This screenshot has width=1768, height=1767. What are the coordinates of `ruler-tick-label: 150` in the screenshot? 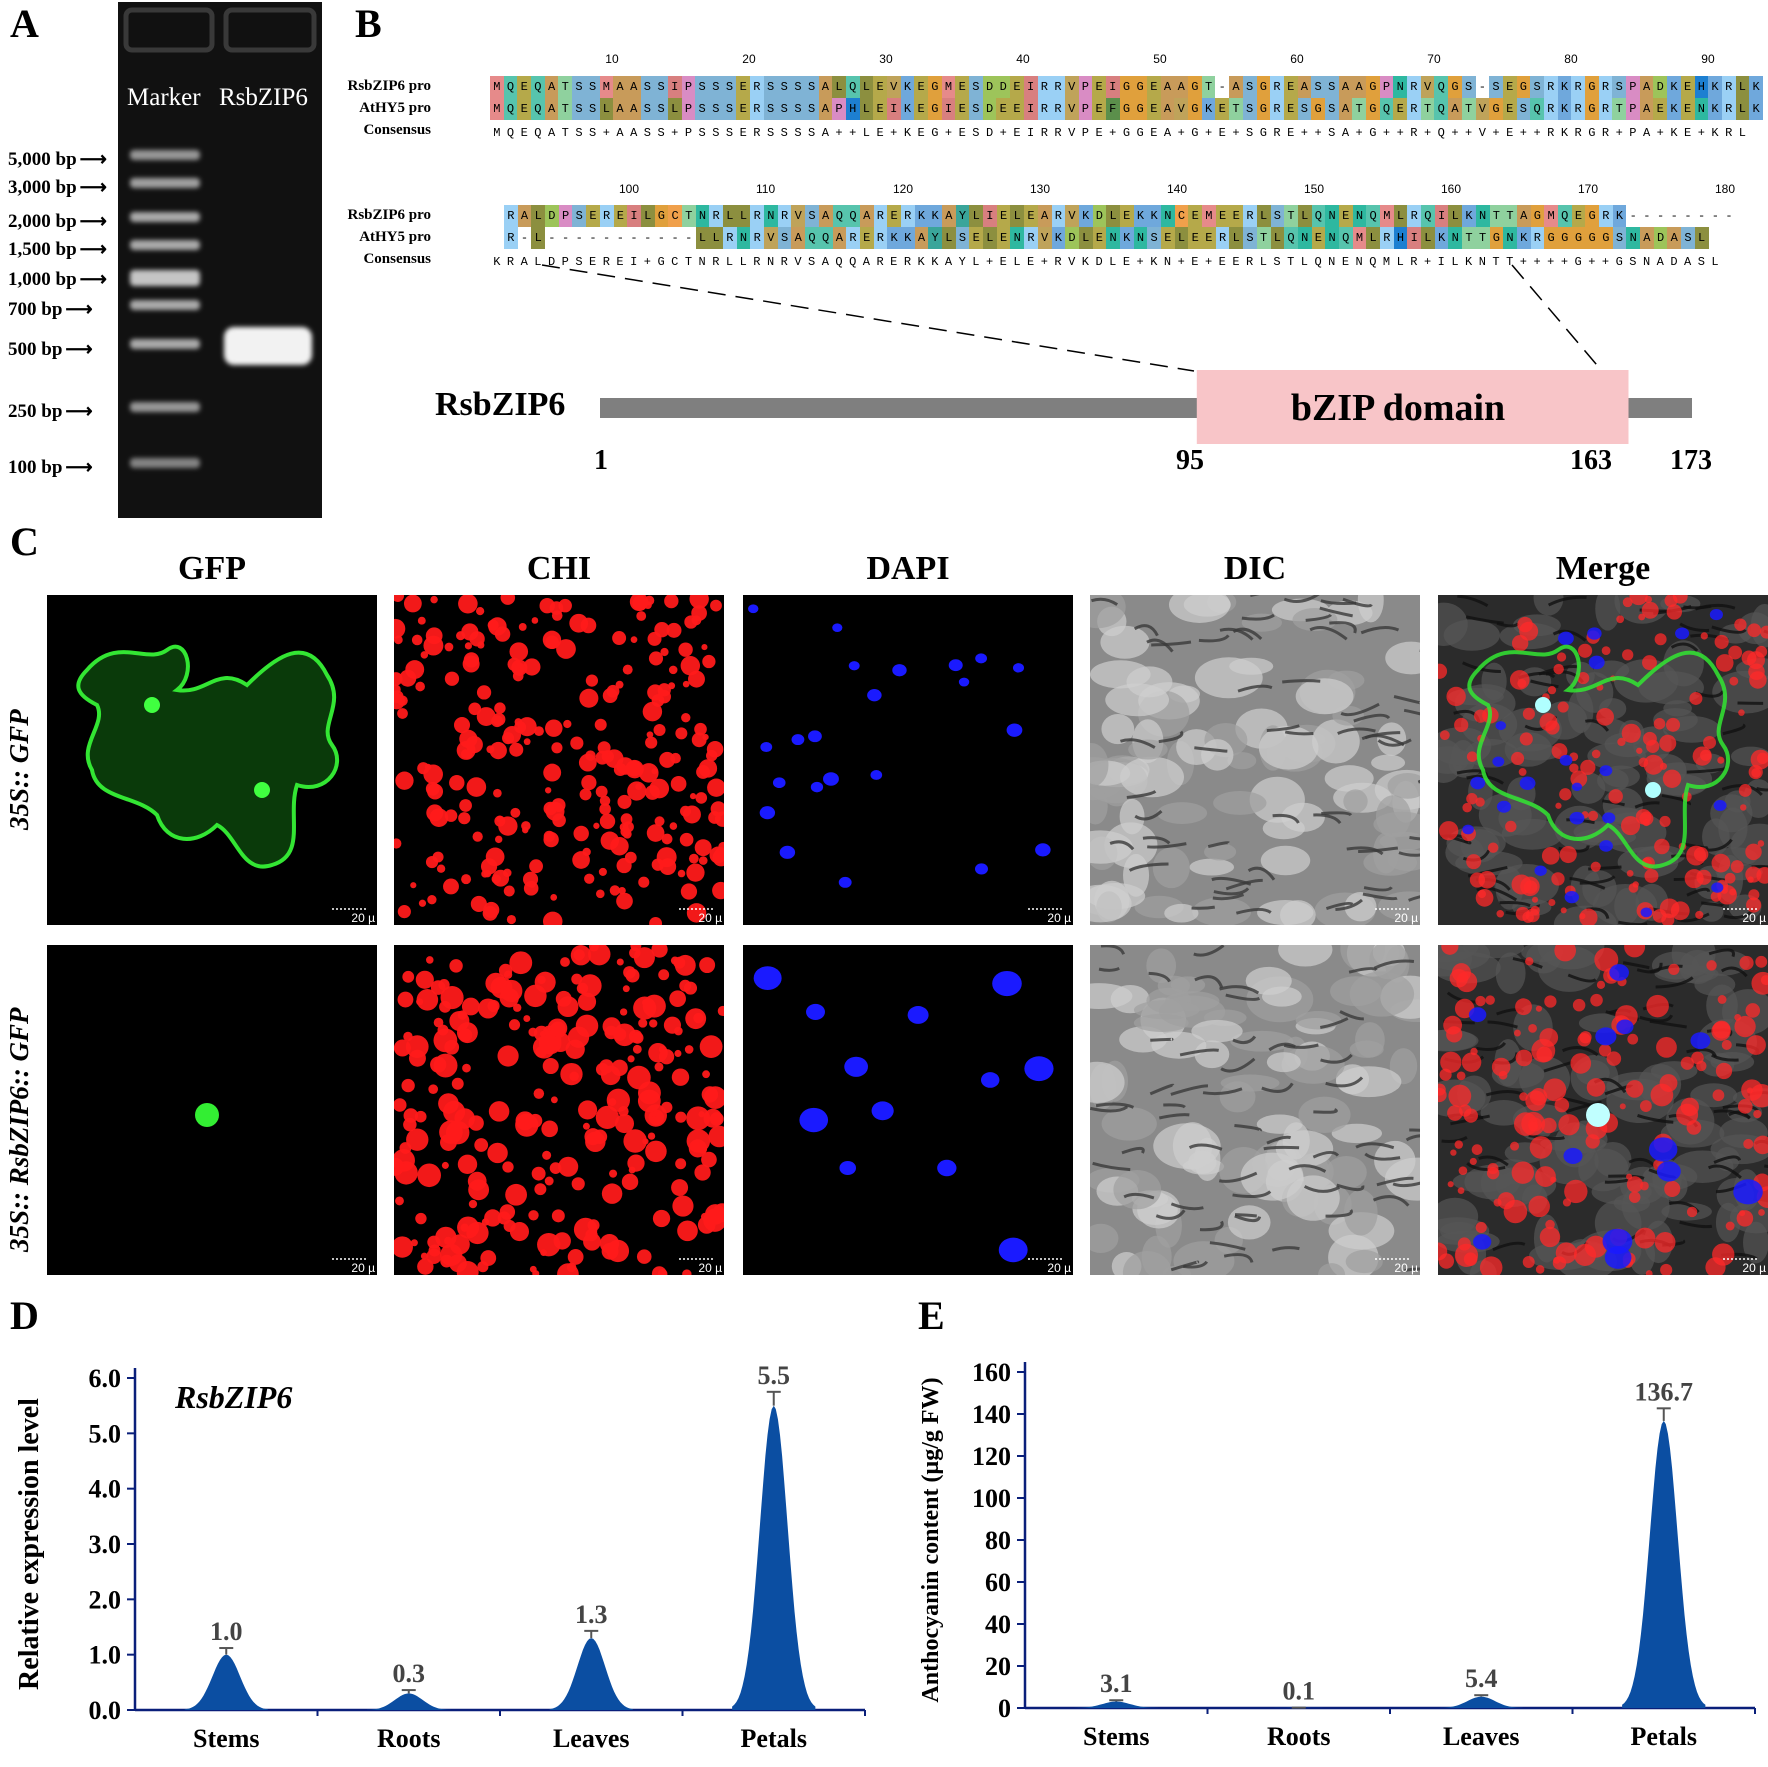 It's located at (1314, 189).